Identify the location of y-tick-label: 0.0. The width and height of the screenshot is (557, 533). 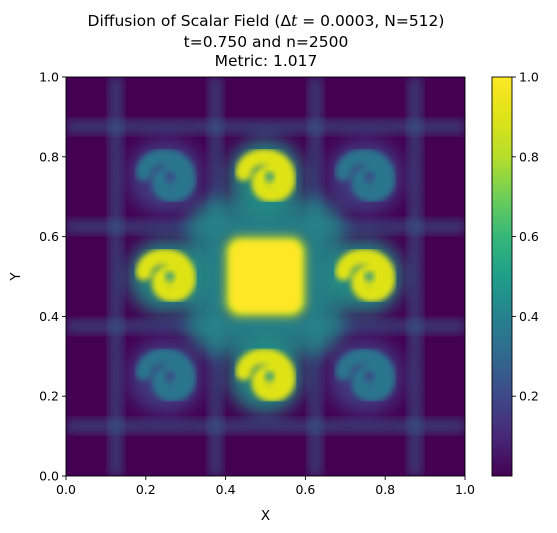
(49, 476).